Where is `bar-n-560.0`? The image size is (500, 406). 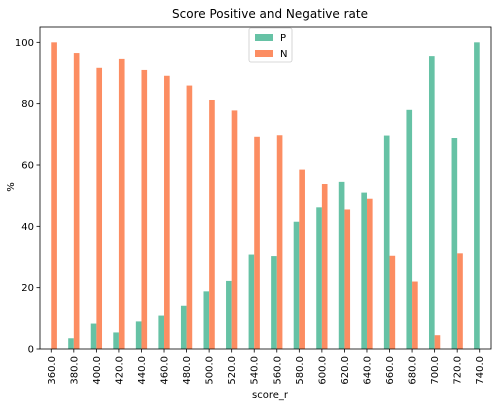 bar-n-560.0 is located at coordinates (279, 242).